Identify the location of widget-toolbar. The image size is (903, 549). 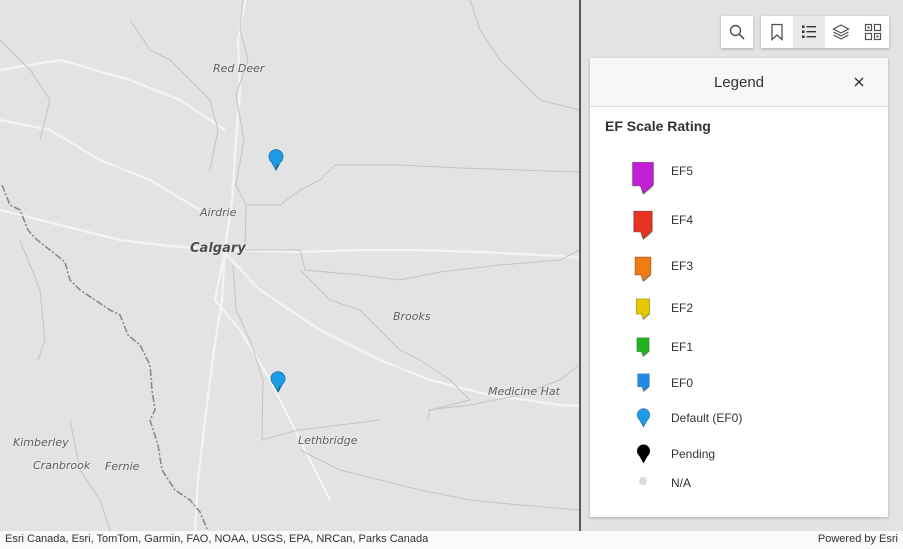
(825, 32).